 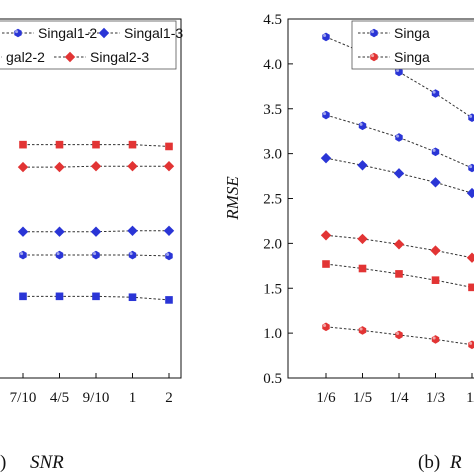 I want to click on left-legend-entry-3-marker, so click(x=70, y=57).